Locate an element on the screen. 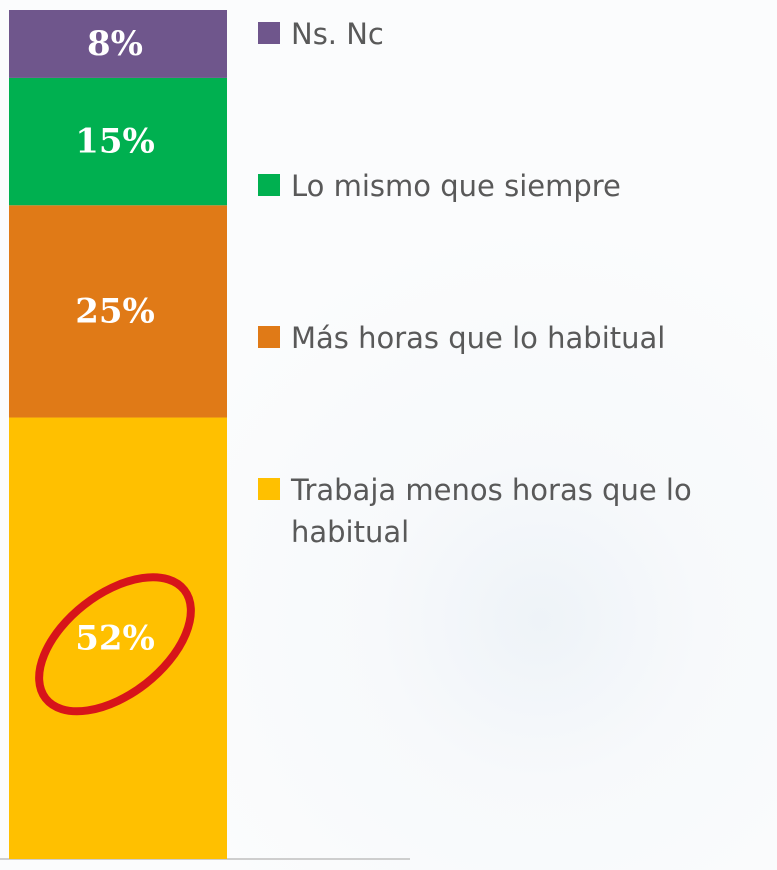 The width and height of the screenshot is (777, 870). value-label: 15% is located at coordinates (115, 142).